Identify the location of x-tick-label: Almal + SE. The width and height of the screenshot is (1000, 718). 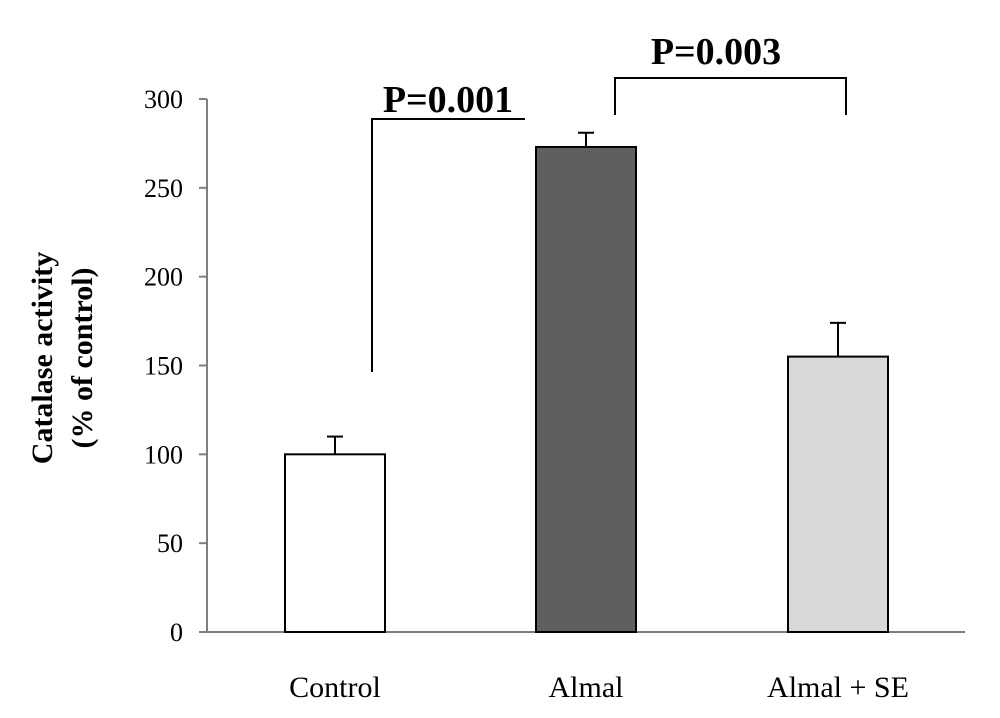
(838, 687).